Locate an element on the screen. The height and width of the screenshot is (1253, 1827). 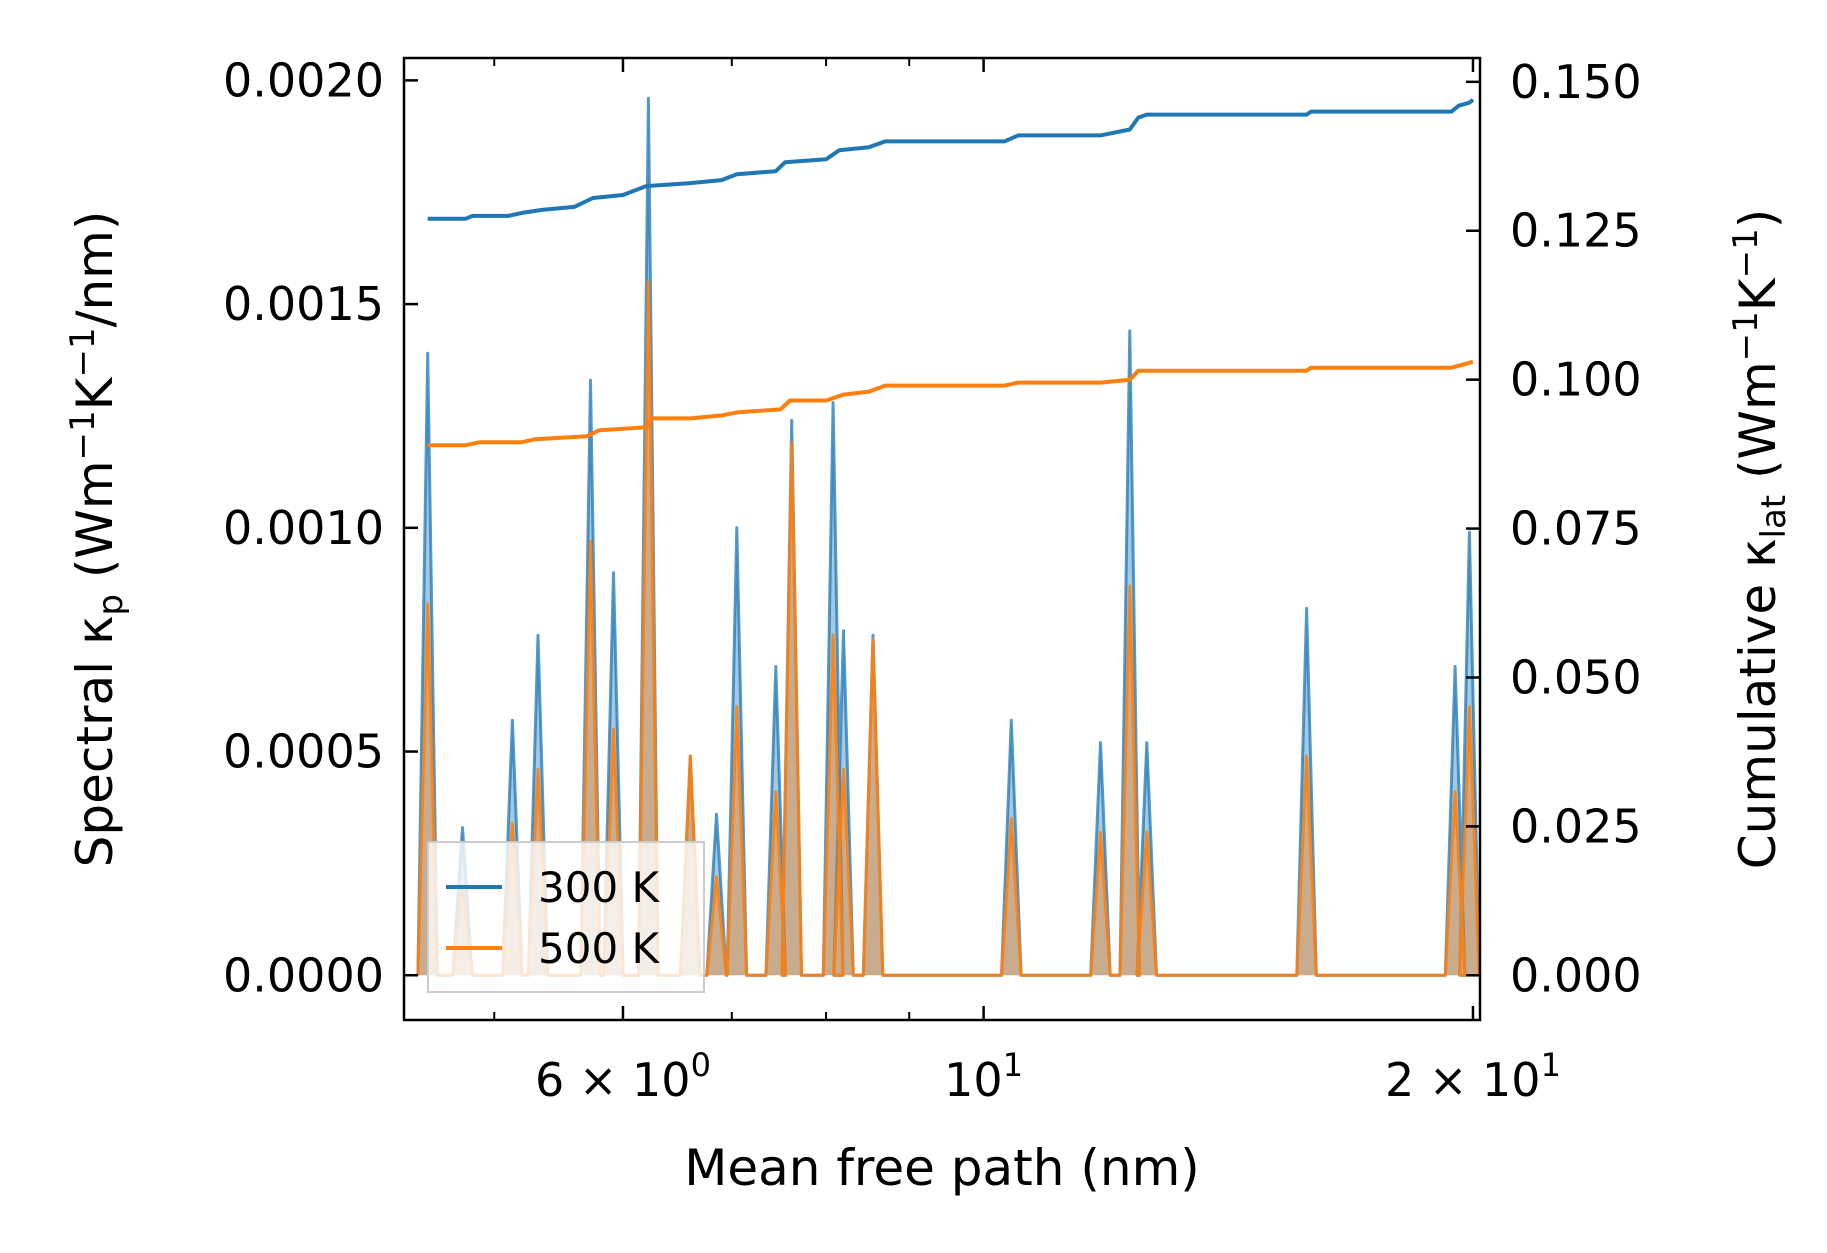
y-right-title-sup2: −1 is located at coordinates (1746, 253).